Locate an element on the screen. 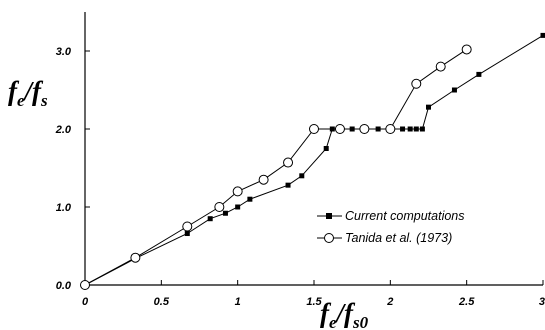  y-axis-title-sep: /f is located at coordinates (34, 91).